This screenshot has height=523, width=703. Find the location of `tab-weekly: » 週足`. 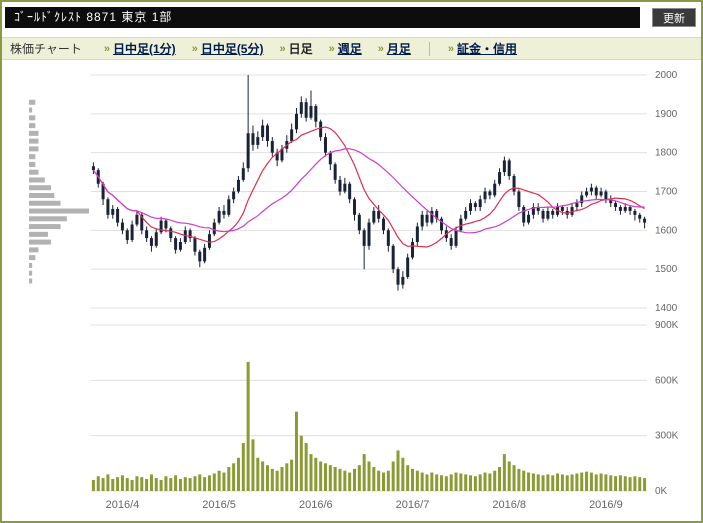

tab-weekly: » 週足 is located at coordinates (345, 48).